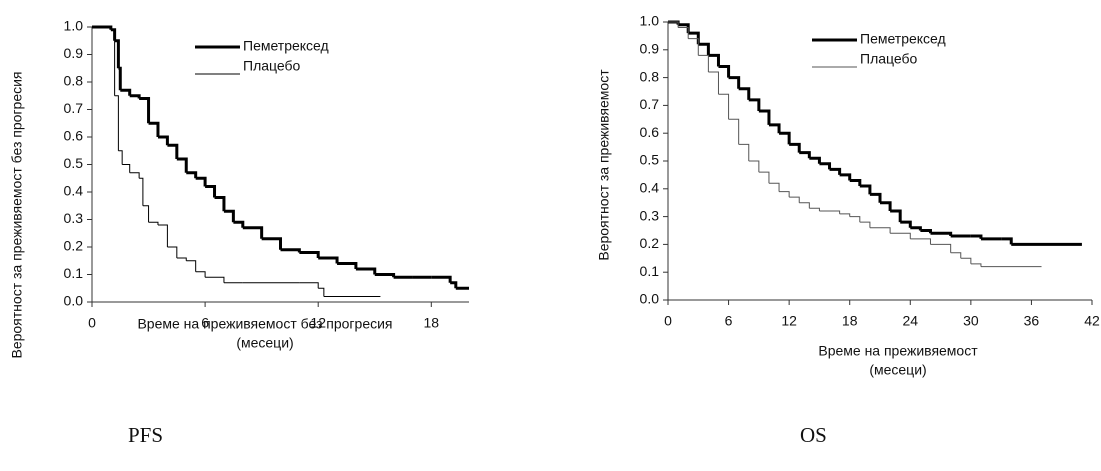 This screenshot has height=471, width=1101. I want to click on y-axis-label: Вероятност за преживяемост без прогресия, so click(17, 214).